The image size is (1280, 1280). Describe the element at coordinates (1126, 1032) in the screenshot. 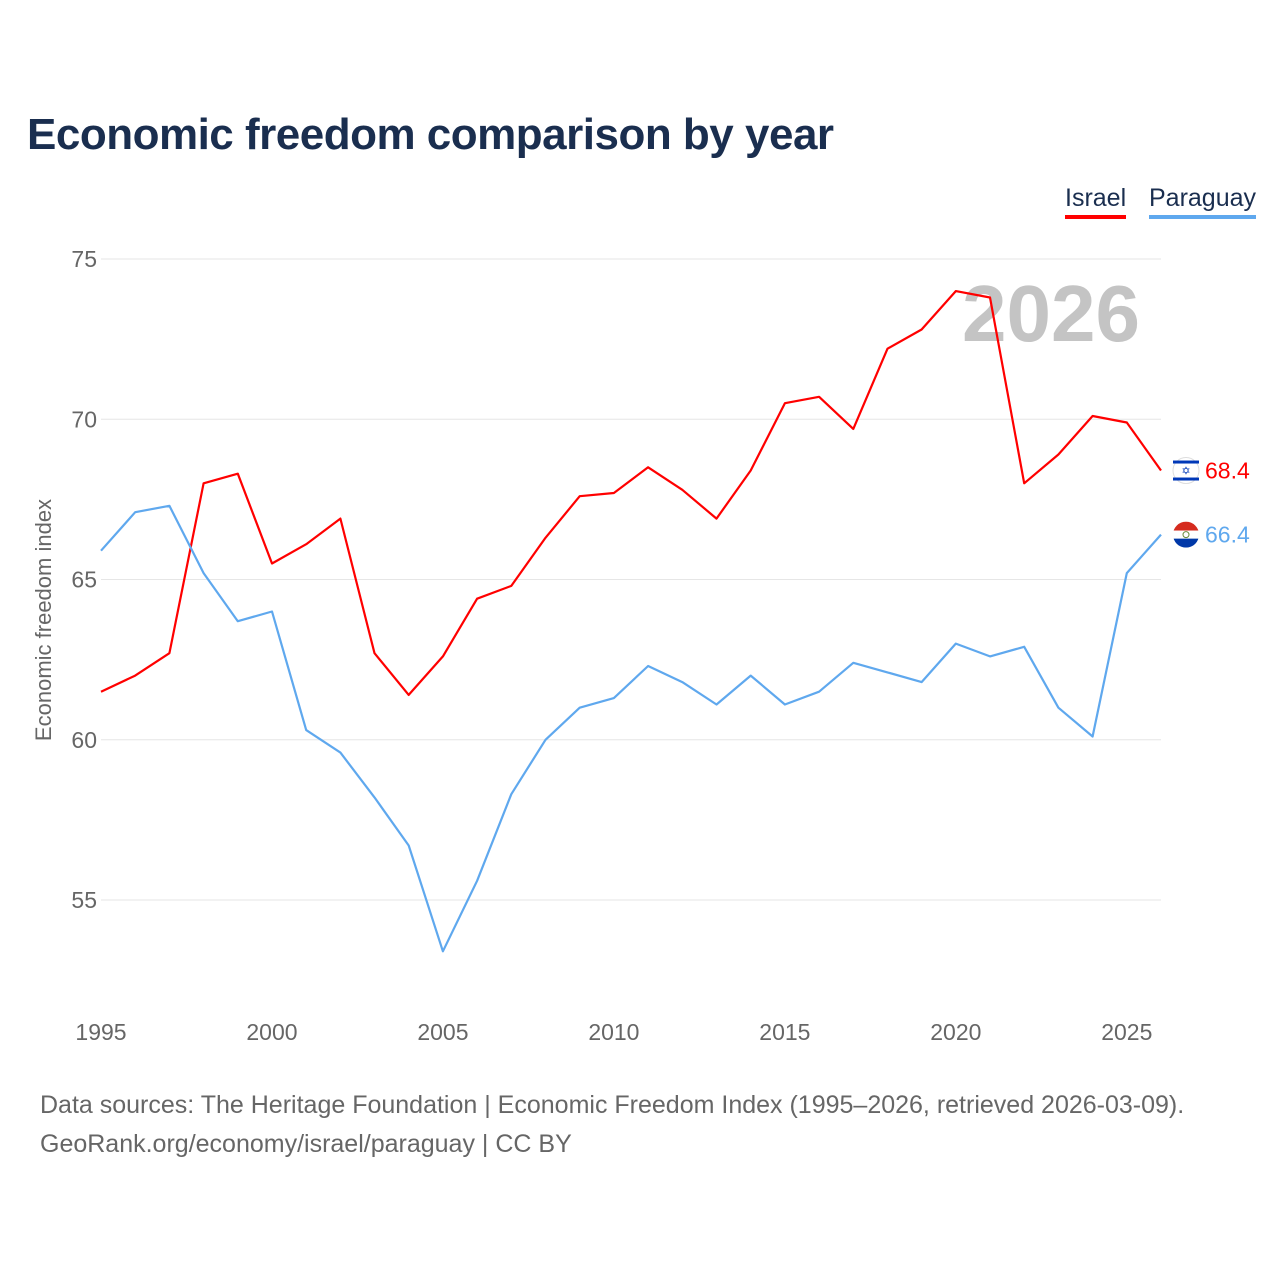

I see `x-tick-label: 2025` at that location.